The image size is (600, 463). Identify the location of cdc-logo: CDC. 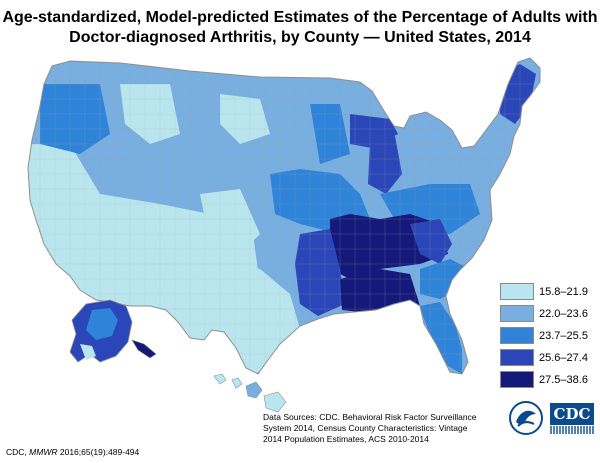
(572, 418).